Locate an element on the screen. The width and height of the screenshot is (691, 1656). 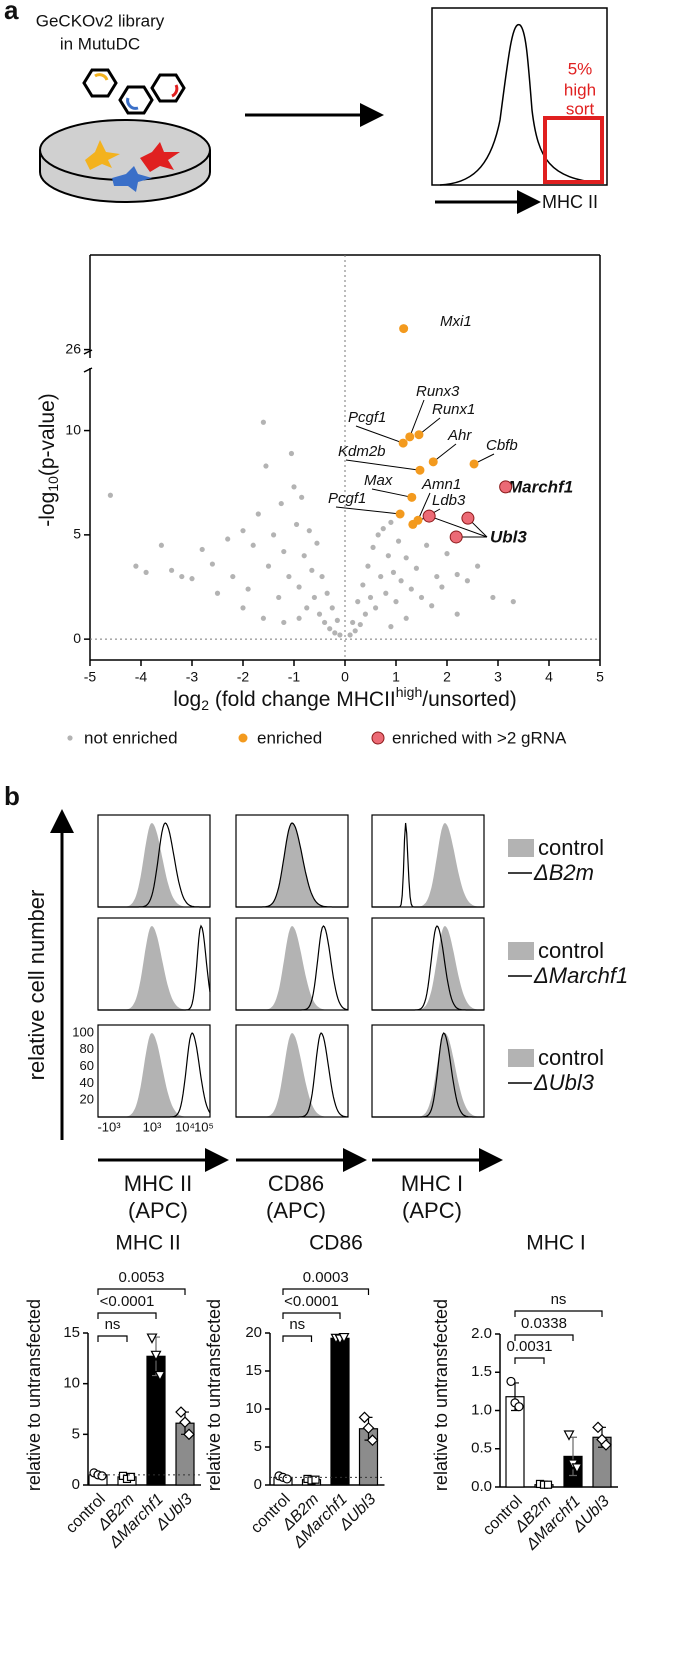
significance-label: 0.0031 is located at coordinates (530, 1346).